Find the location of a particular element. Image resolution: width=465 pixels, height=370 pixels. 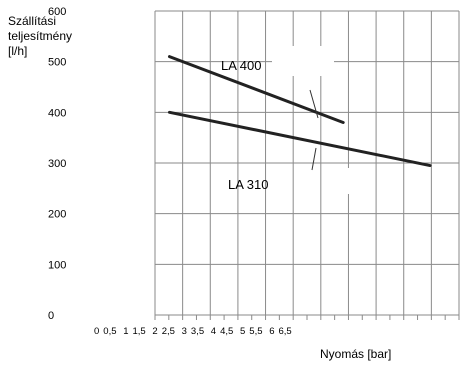

x-tick-label: 0,5 is located at coordinates (109, 331).